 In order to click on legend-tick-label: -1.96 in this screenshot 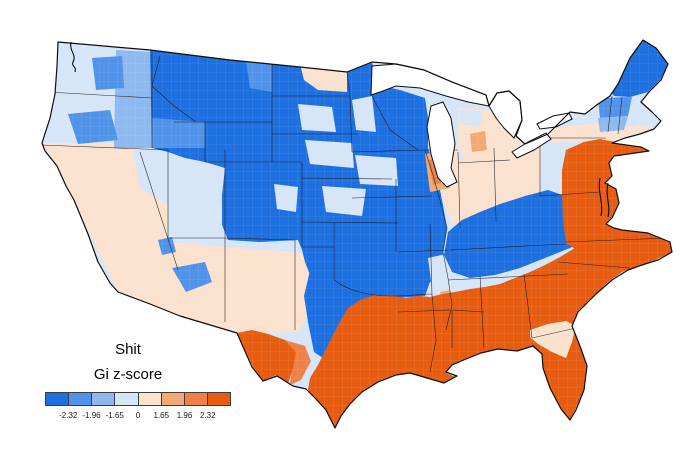, I will do `click(91, 415)`.